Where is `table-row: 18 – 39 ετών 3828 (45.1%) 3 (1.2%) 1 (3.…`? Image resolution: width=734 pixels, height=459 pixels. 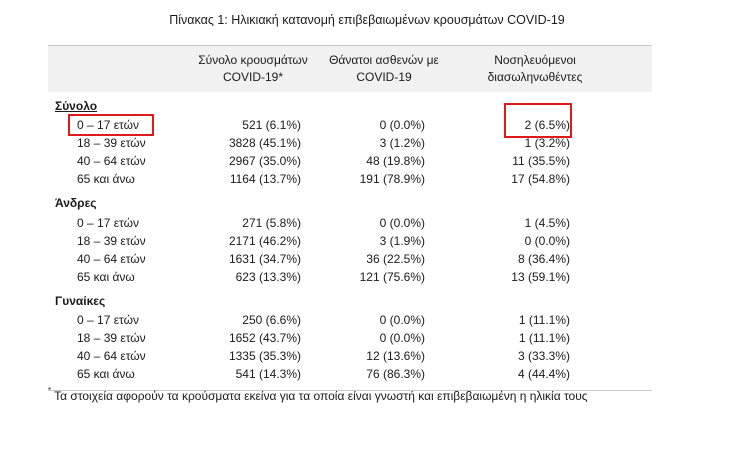 table-row: 18 – 39 ετών 3828 (45.1%) 3 (1.2%) 1 (3.… is located at coordinates (350, 145).